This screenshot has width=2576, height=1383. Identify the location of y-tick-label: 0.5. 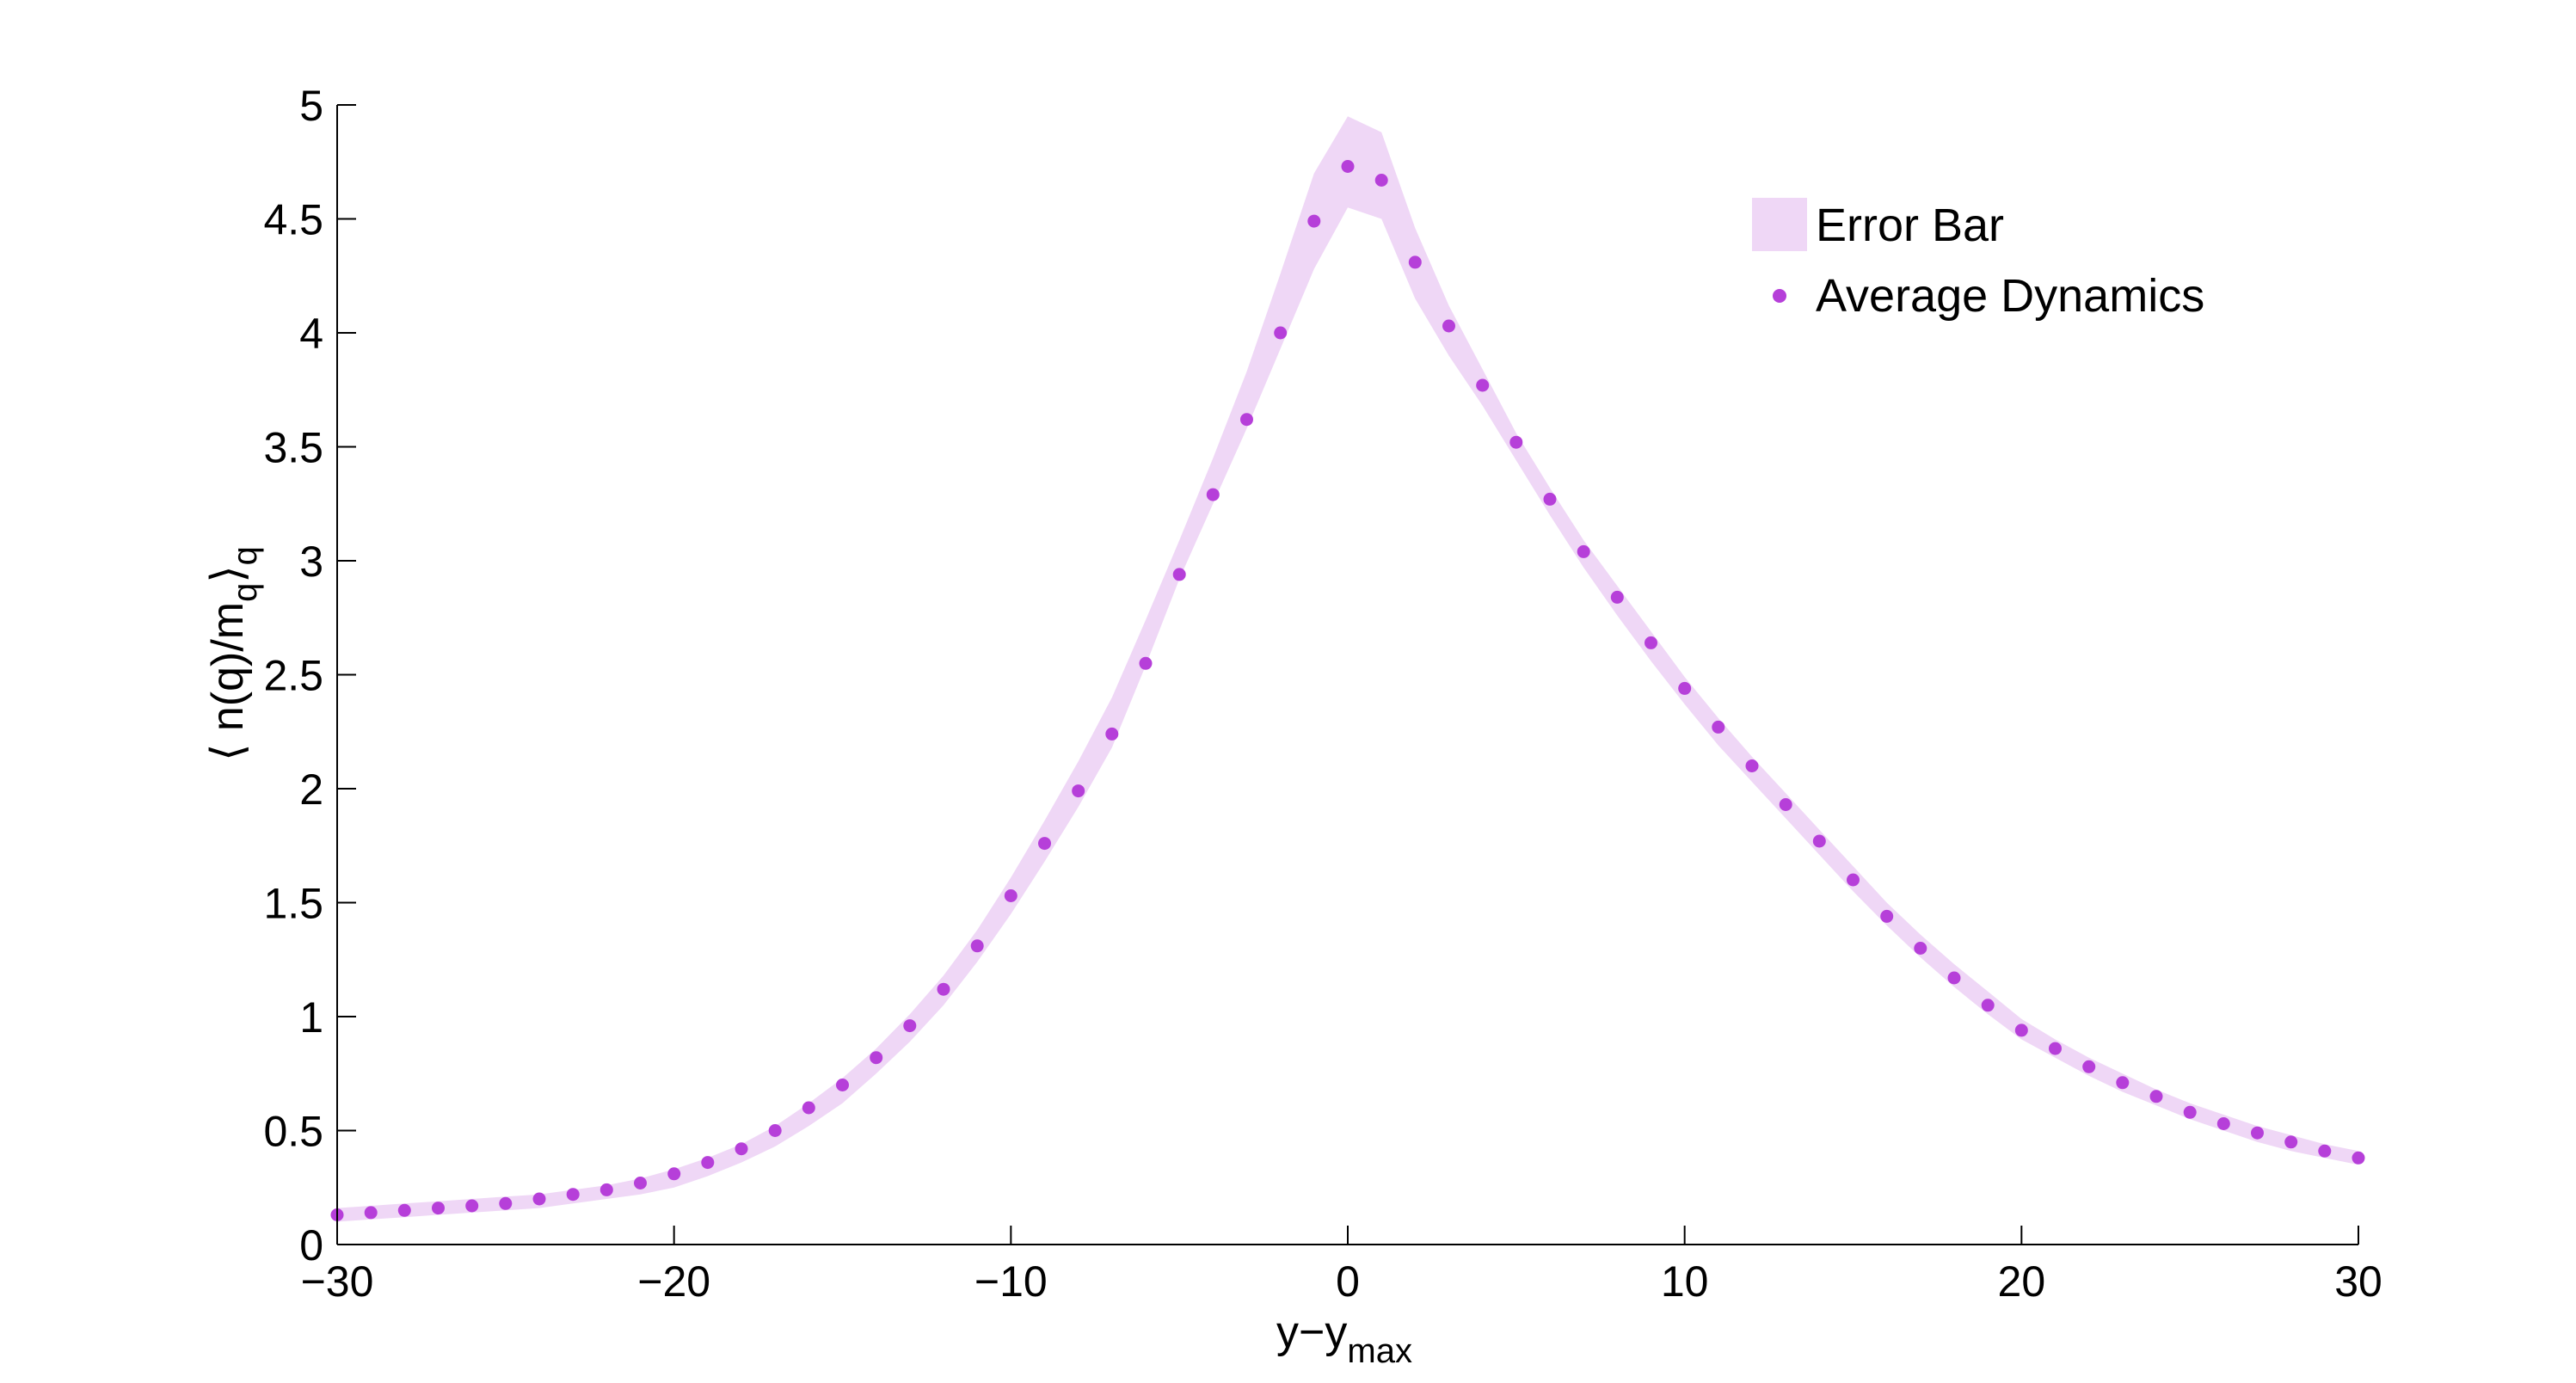
(293, 1132).